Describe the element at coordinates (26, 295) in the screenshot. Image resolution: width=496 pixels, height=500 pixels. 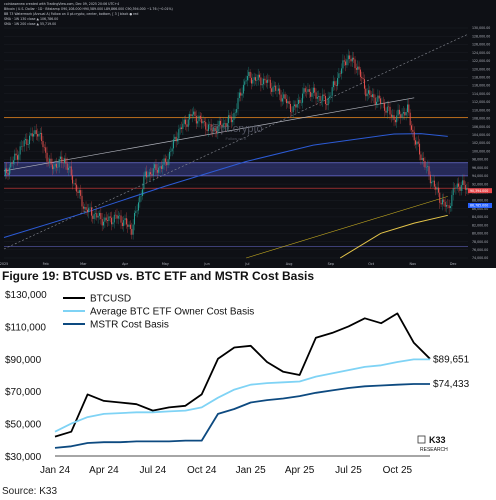
I see `y-tick-label: $130,000` at that location.